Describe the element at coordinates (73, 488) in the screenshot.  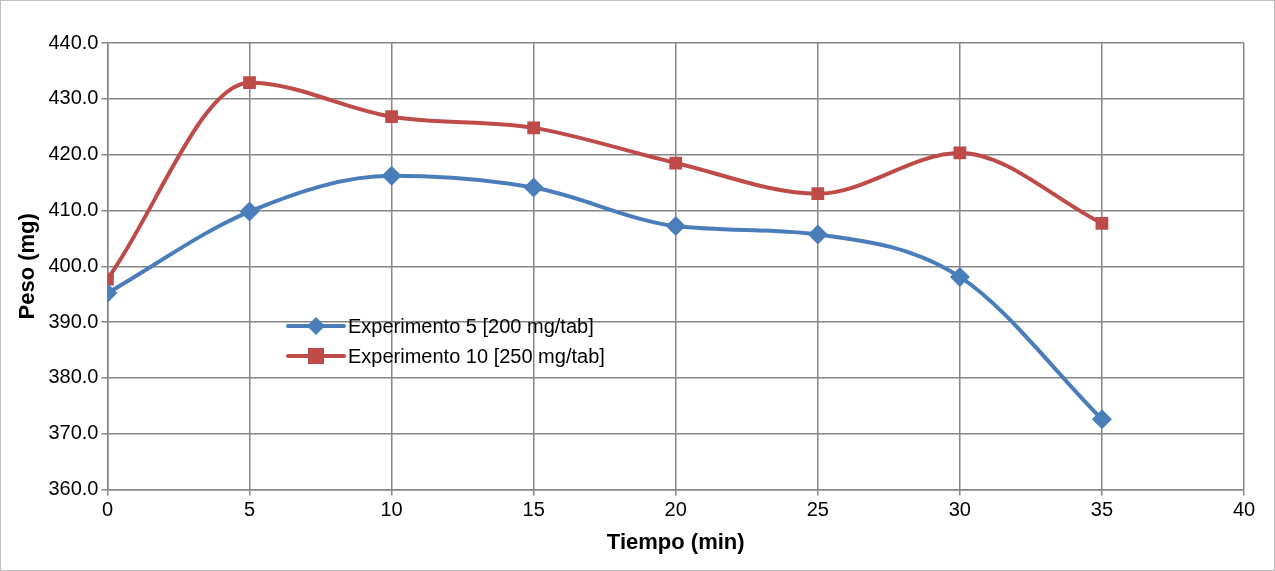
I see `y-tick-label: 360.0` at that location.